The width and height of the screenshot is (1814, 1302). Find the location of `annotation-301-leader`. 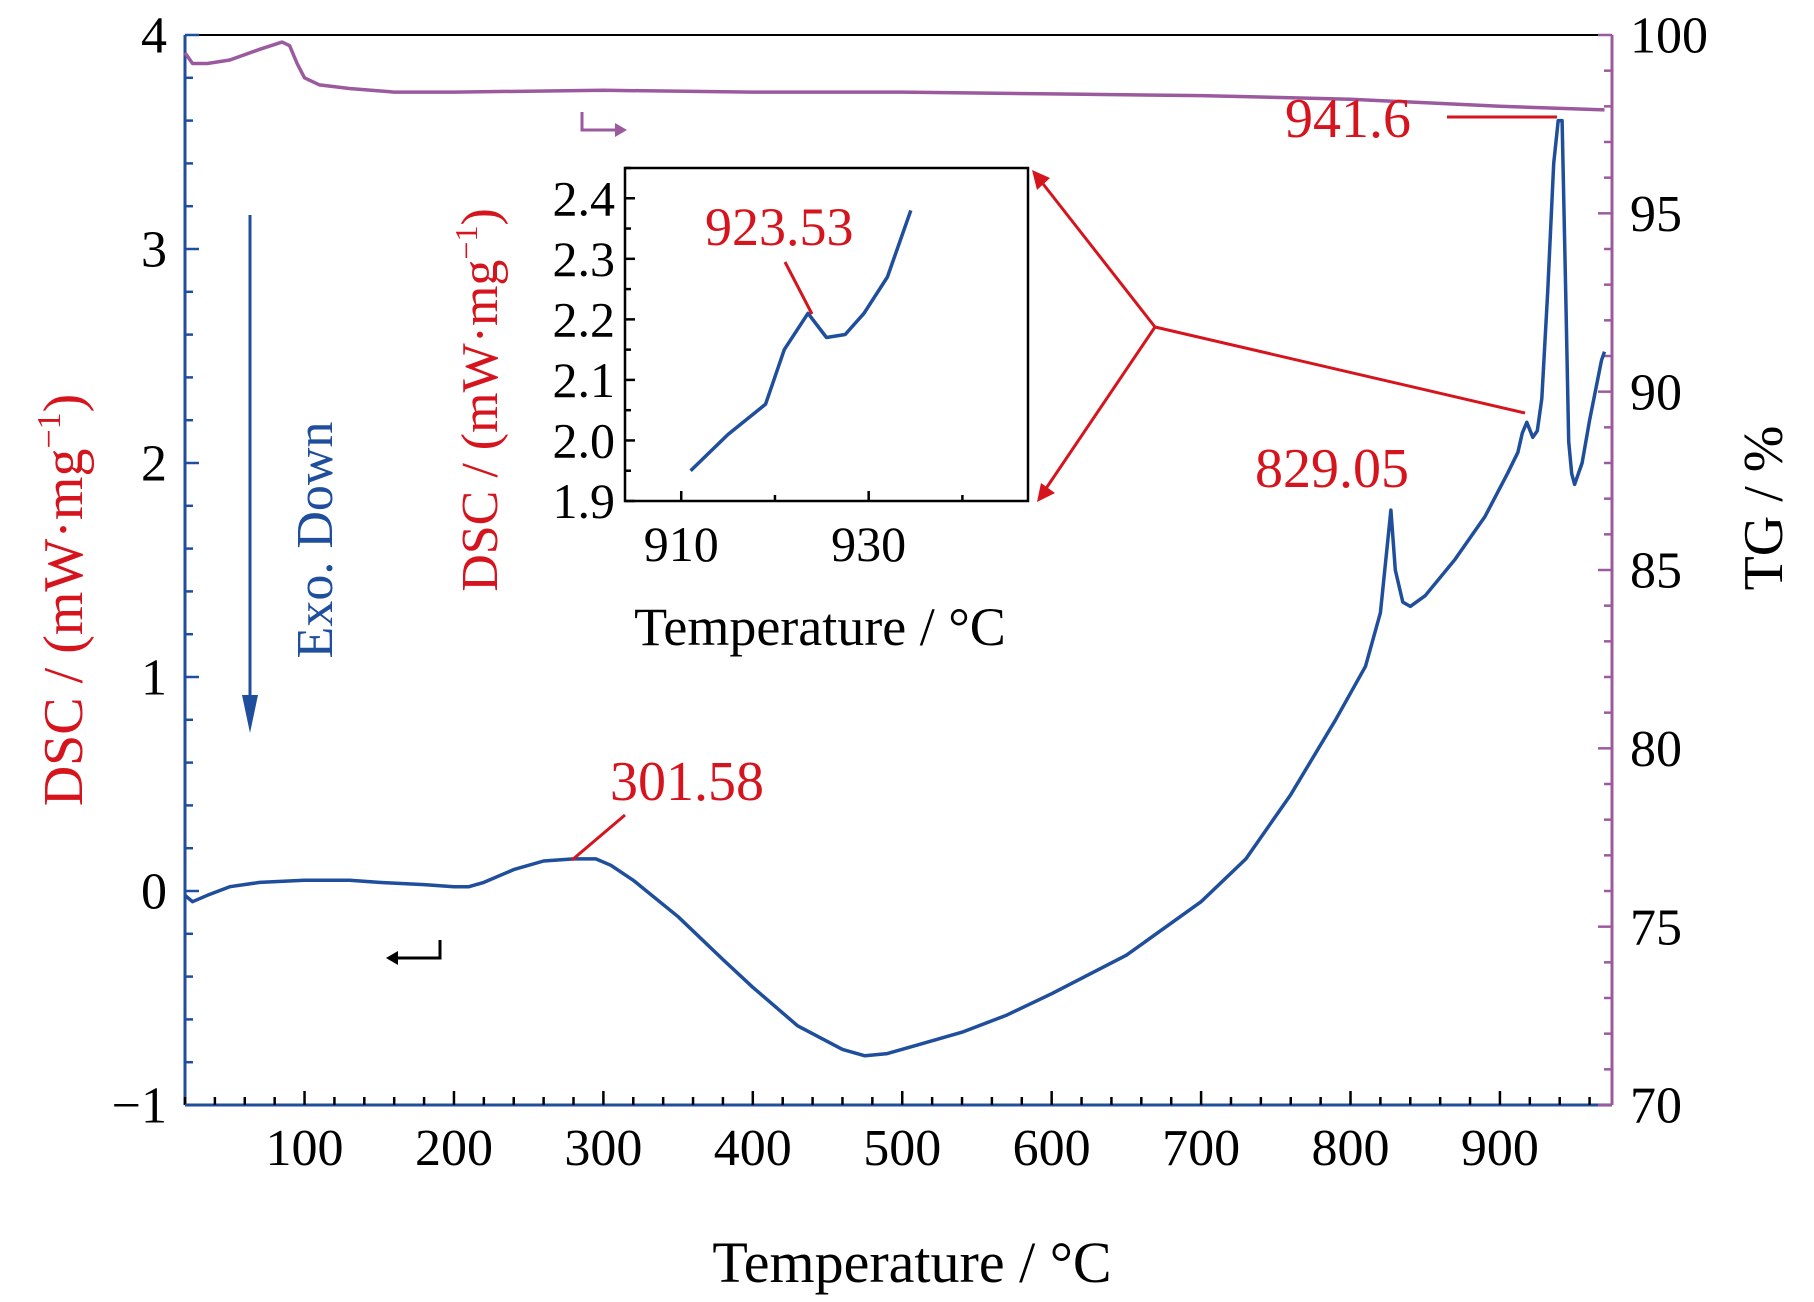

annotation-301-leader is located at coordinates (598, 837).